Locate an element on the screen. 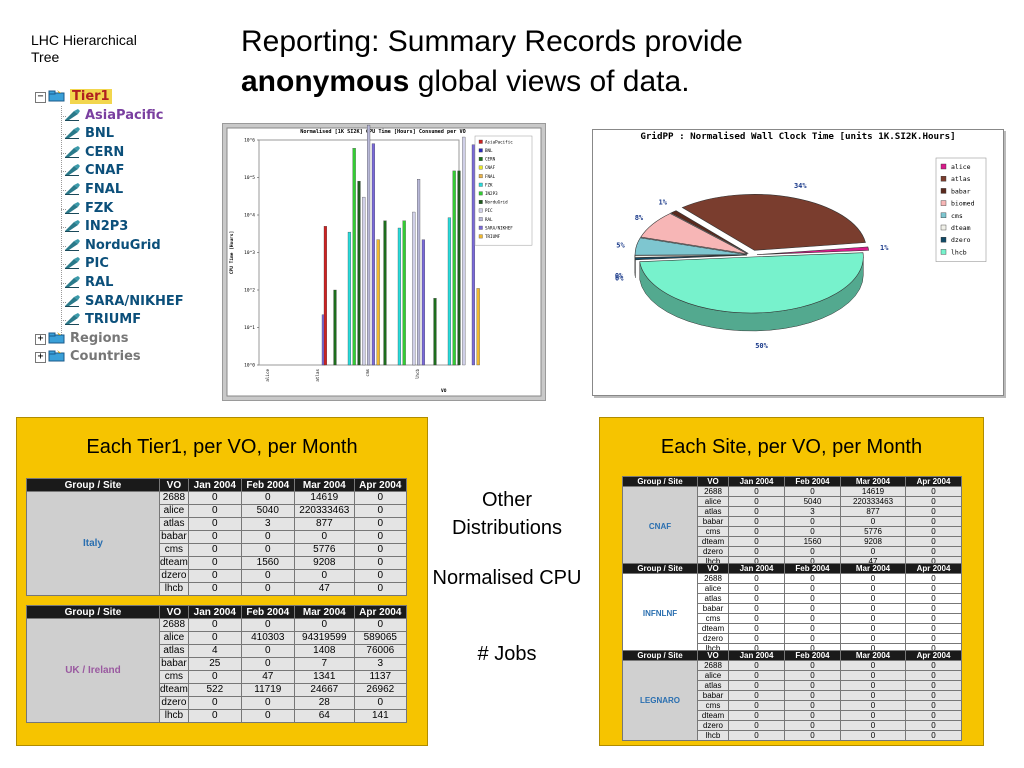 This screenshot has height=768, width=1024. tree-site-label: RAL is located at coordinates (99, 282).